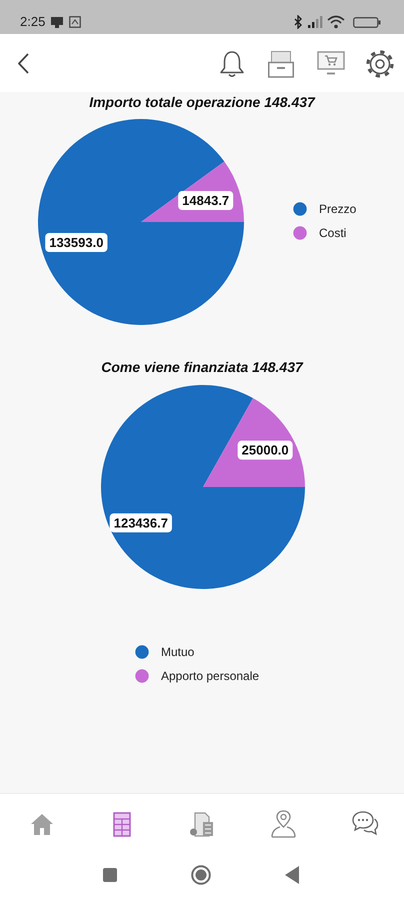  Describe the element at coordinates (202, 102) in the screenshot. I see `chart-title: Importo totale operazione 148.437` at that location.